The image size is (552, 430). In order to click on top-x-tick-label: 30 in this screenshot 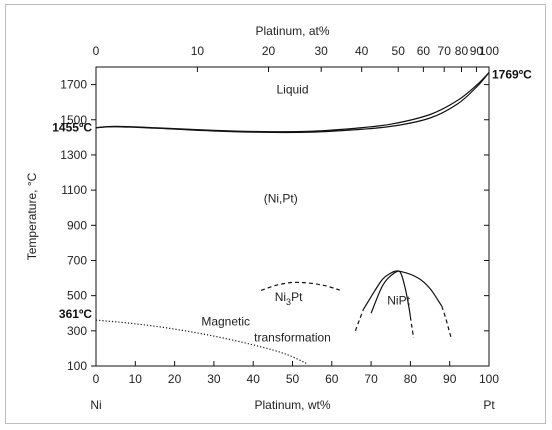, I will do `click(322, 51)`.